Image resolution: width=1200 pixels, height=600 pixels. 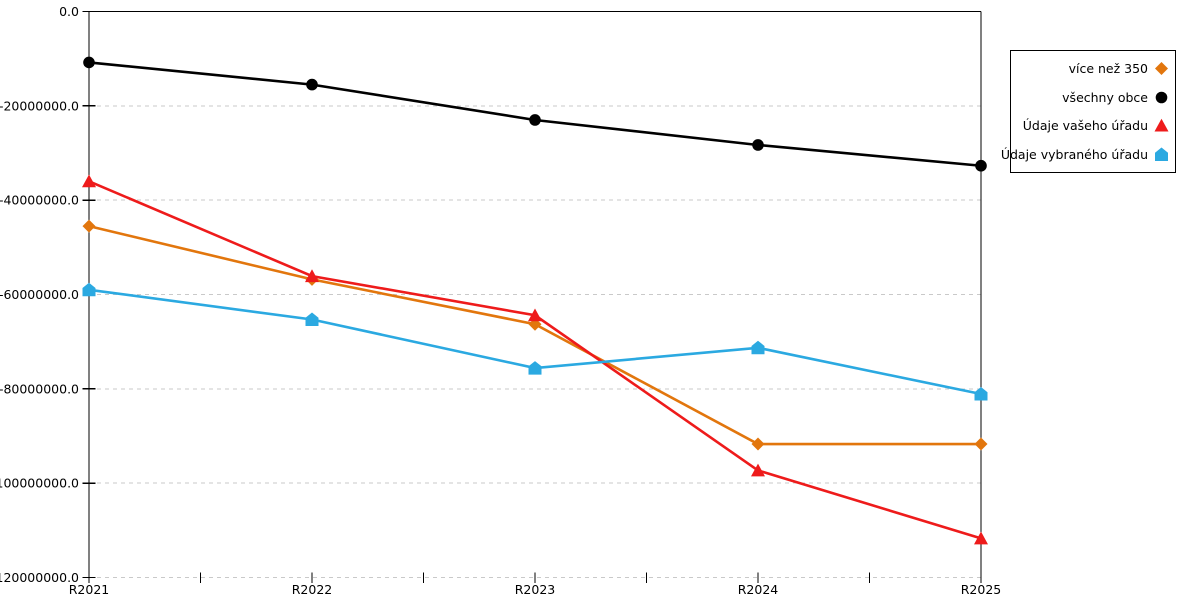 I want to click on x-axis-tick-label: R2021, so click(x=89, y=589).